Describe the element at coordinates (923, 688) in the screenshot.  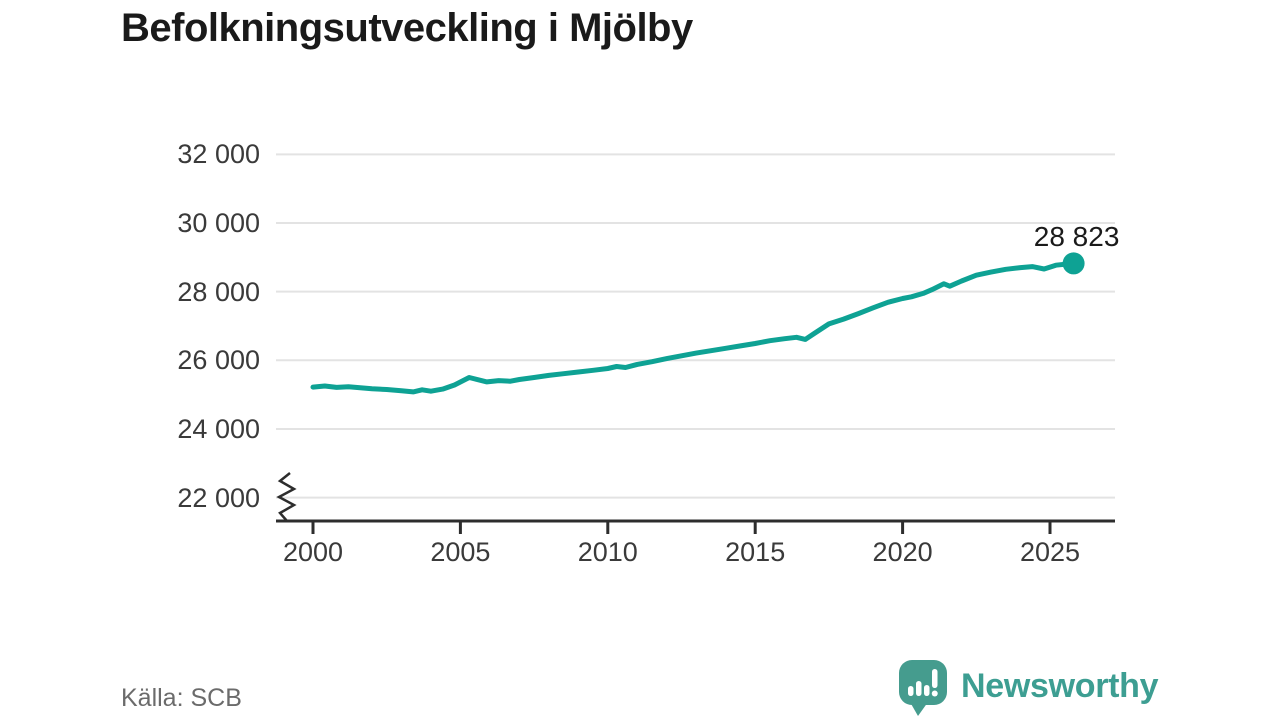
I see `newsworthy-logo-icon` at that location.